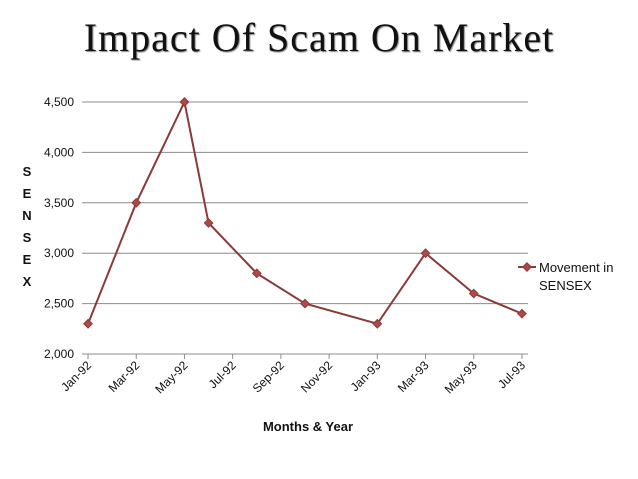 Image resolution: width=638 pixels, height=479 pixels. Describe the element at coordinates (576, 267) in the screenshot. I see `legend-label: Movement in` at that location.